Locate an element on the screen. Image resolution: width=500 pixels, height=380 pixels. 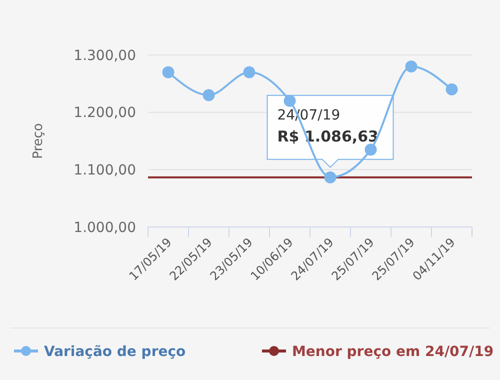
y-tick-label: 1.000,00 is located at coordinates (105, 228).